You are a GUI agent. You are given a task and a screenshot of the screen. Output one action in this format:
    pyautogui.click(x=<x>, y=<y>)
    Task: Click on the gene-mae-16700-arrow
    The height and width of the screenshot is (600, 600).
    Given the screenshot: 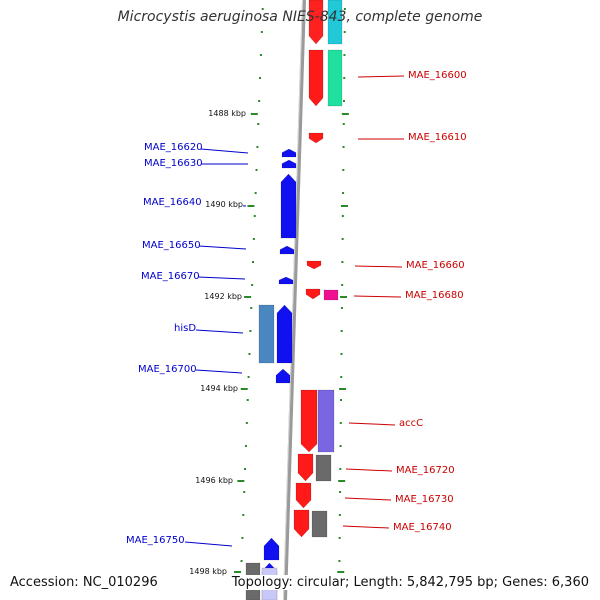 What is the action you would take?
    pyautogui.click(x=283, y=376)
    